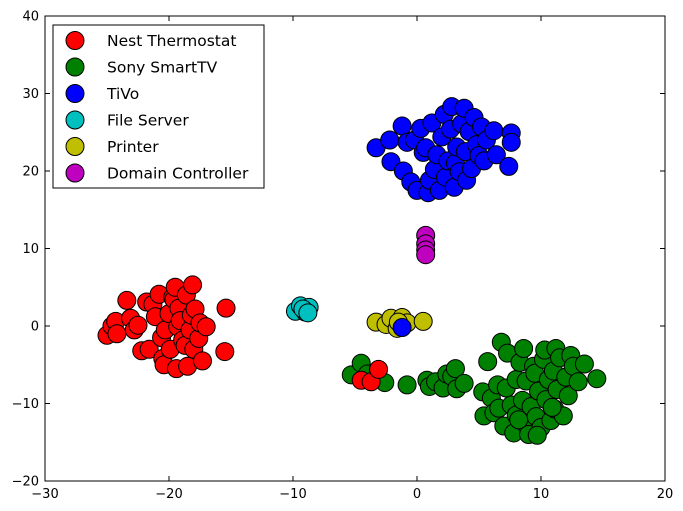 The height and width of the screenshot is (511, 683). I want to click on series-tivo-extra, so click(402, 328).